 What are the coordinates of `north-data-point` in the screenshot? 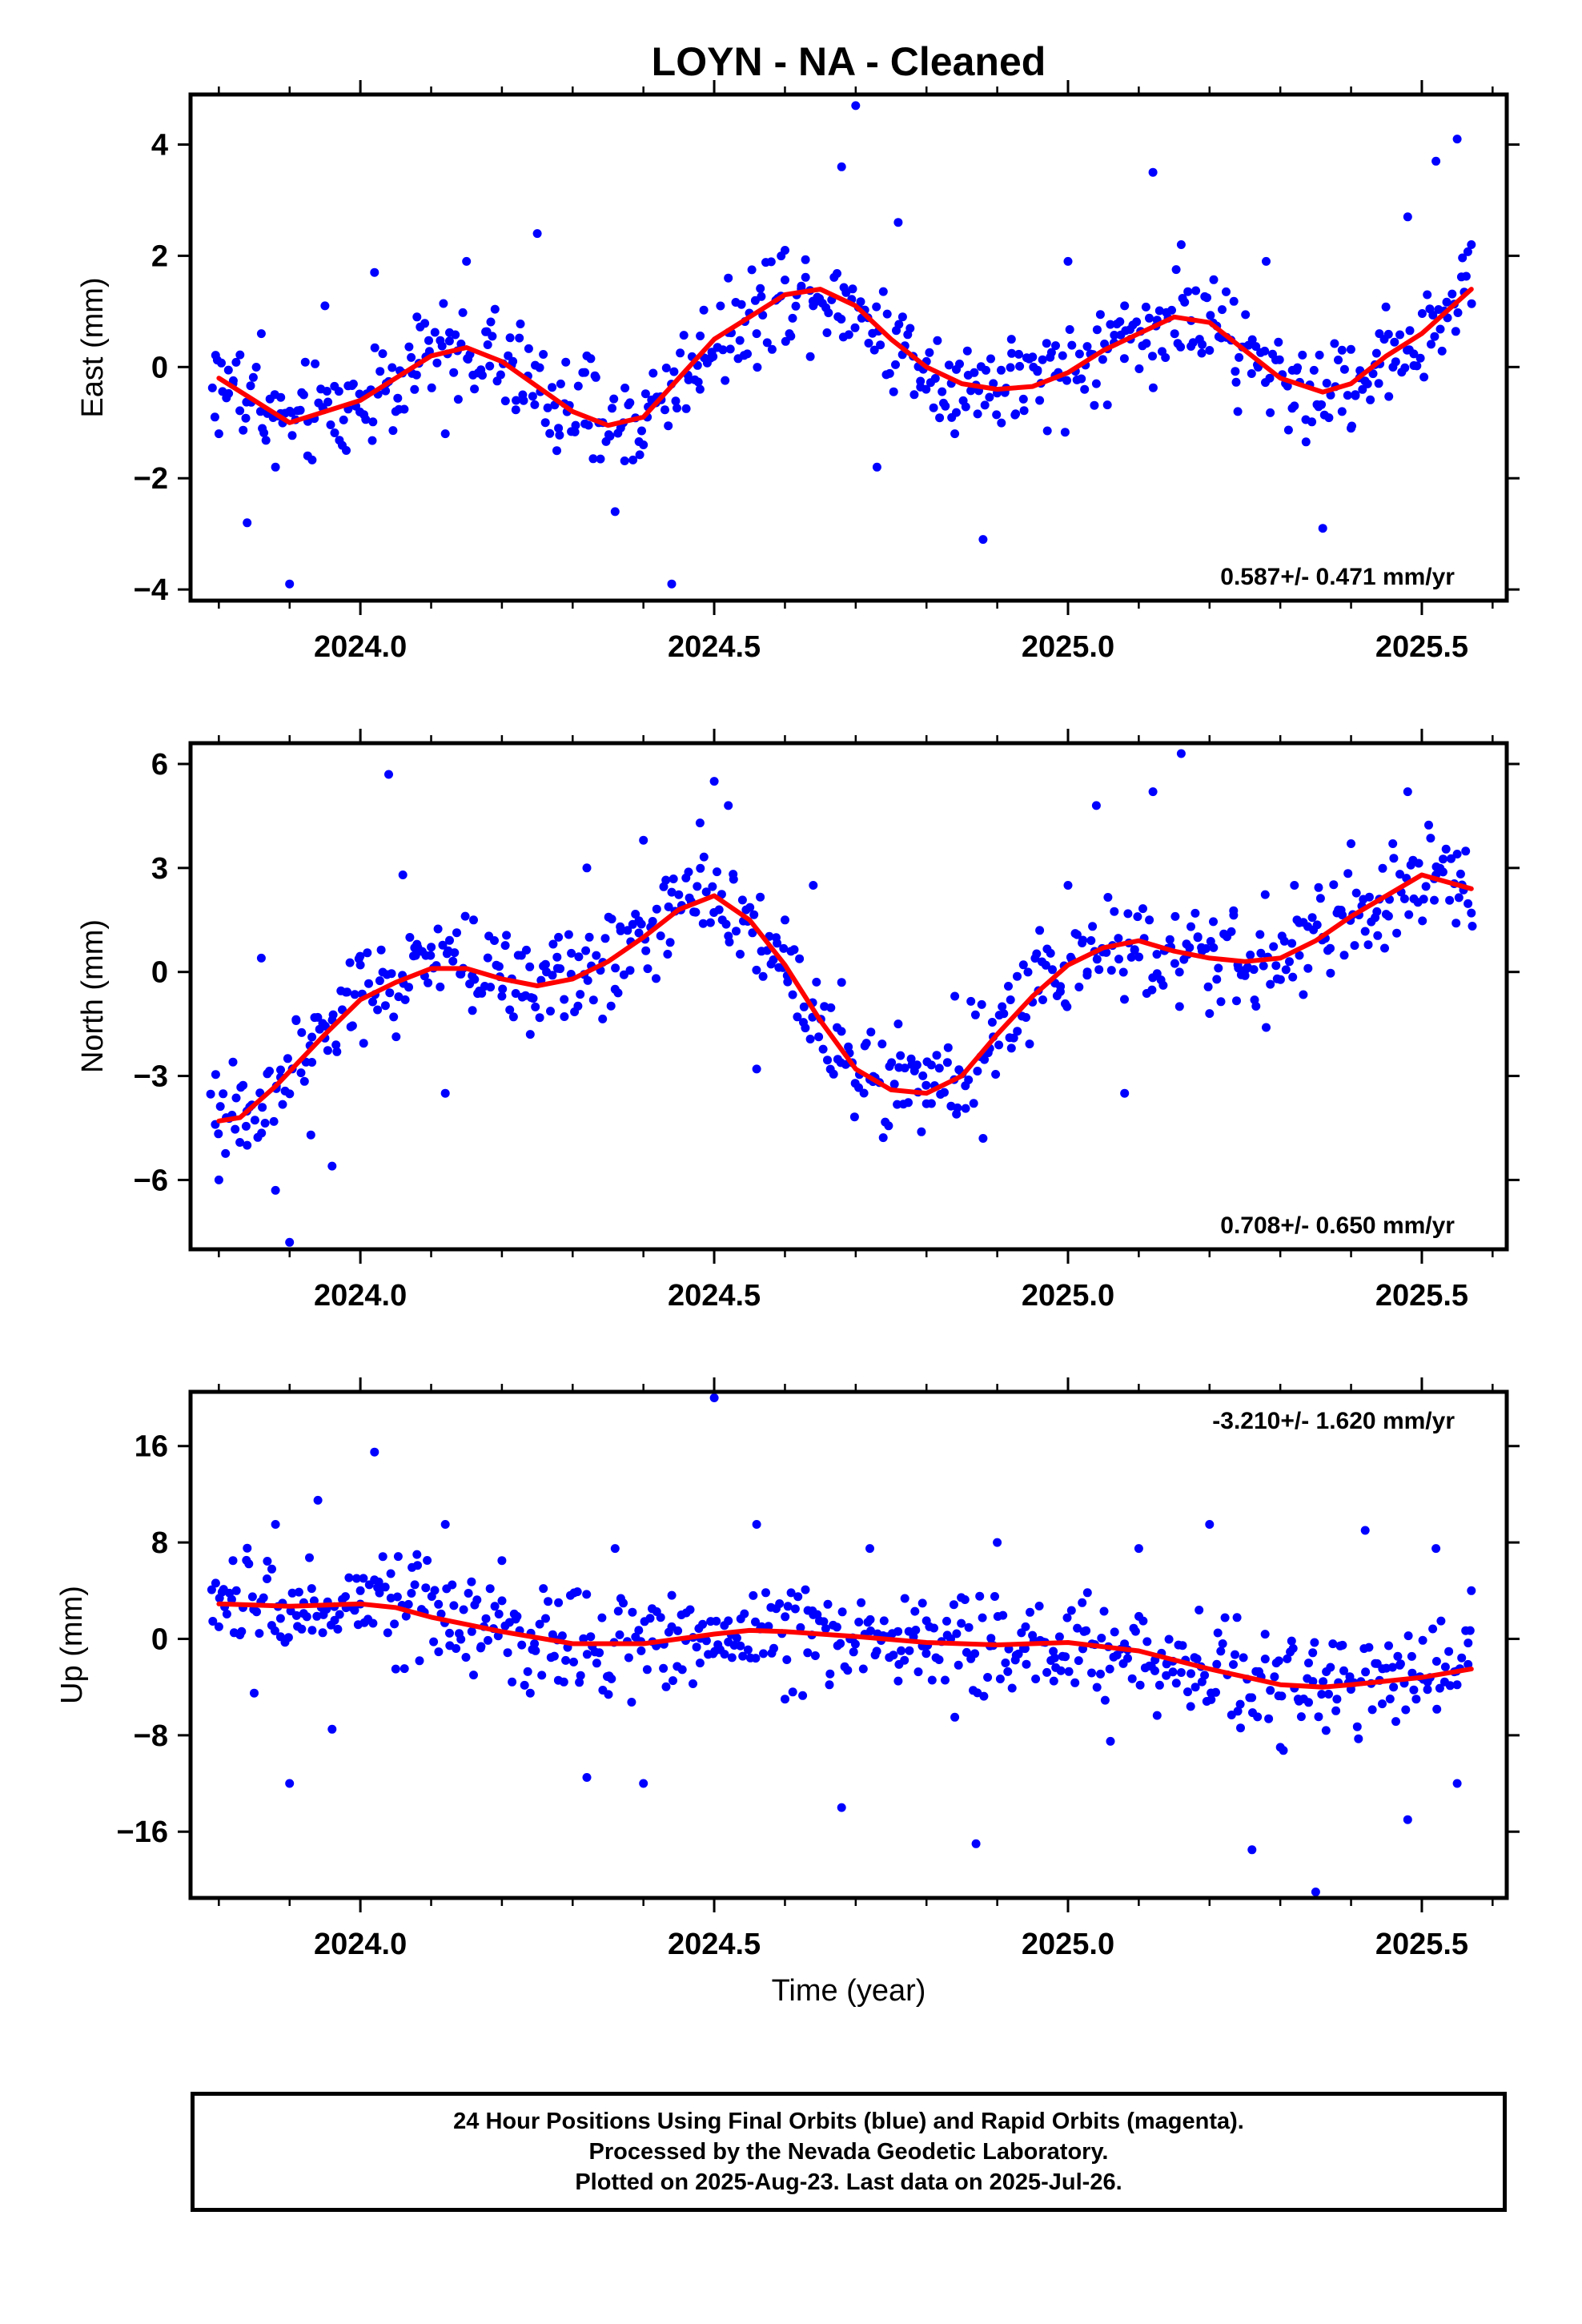 It's located at (530, 1034).